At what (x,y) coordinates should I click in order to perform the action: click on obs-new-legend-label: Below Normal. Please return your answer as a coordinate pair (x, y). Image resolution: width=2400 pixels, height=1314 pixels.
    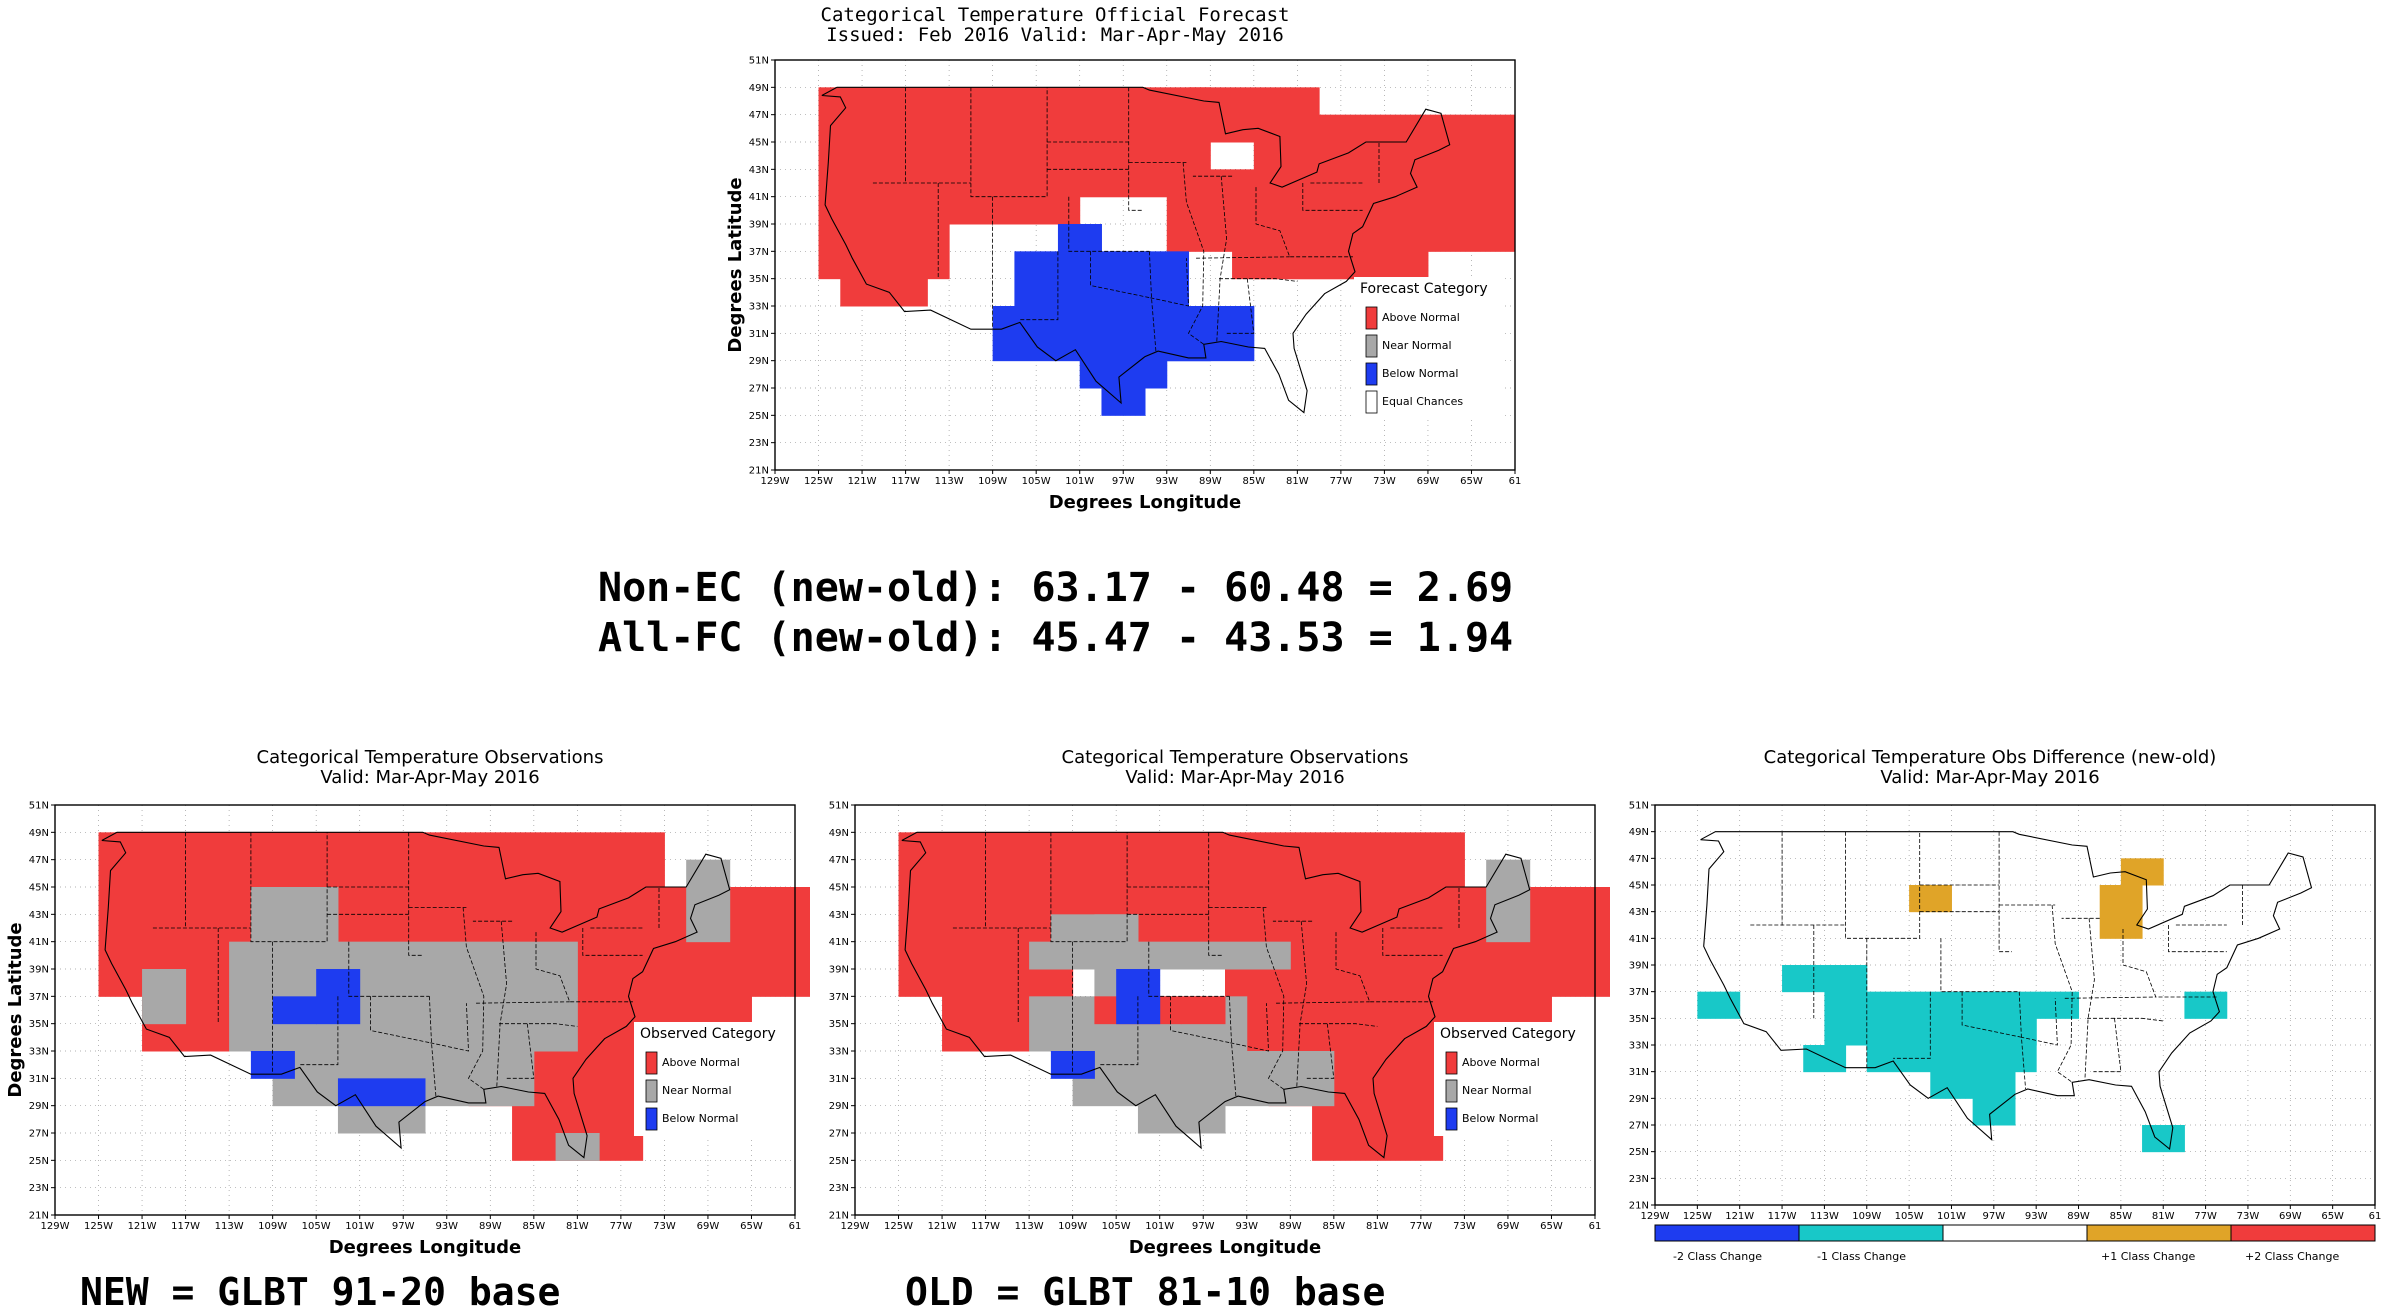
    Looking at the image, I should click on (700, 1118).